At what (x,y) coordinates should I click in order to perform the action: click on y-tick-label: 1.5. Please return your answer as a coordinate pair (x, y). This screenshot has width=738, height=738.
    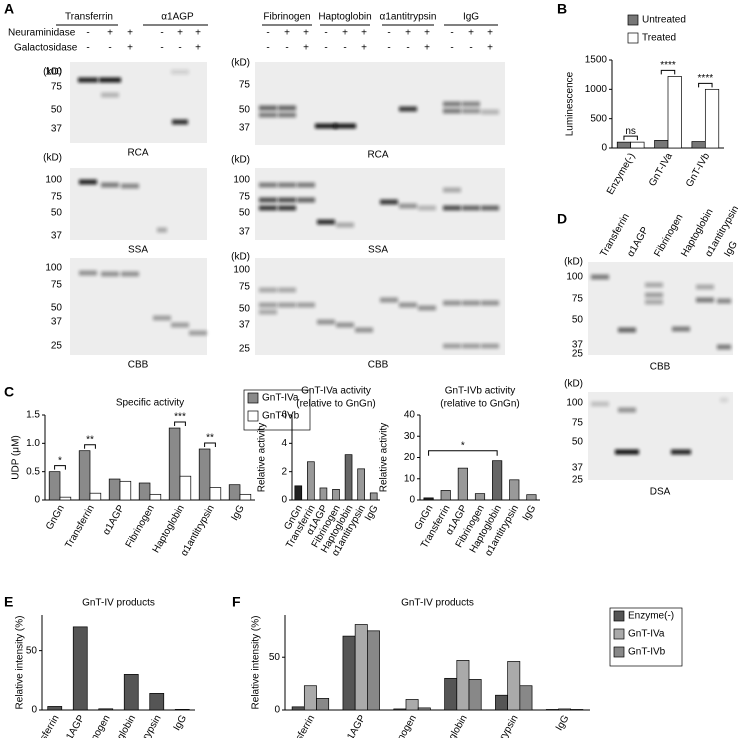
    Looking at the image, I should click on (33, 415).